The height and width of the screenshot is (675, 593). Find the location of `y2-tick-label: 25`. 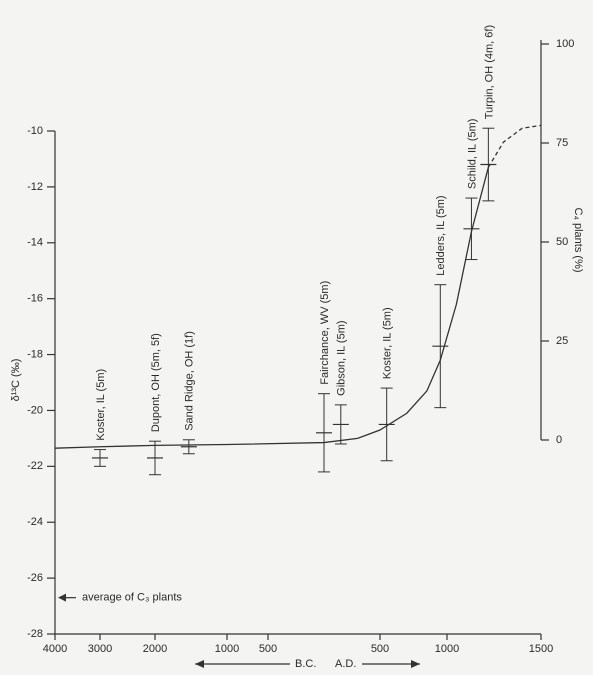

y2-tick-label: 25 is located at coordinates (562, 341).